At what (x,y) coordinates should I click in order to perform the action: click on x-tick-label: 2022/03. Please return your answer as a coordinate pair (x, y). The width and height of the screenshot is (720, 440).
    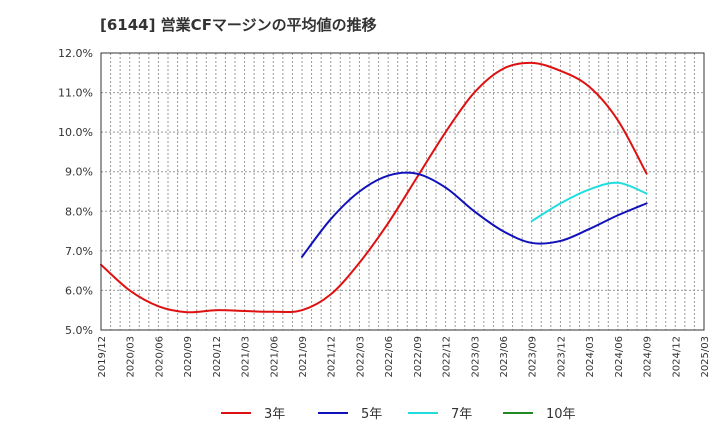
    Looking at the image, I should click on (360, 357).